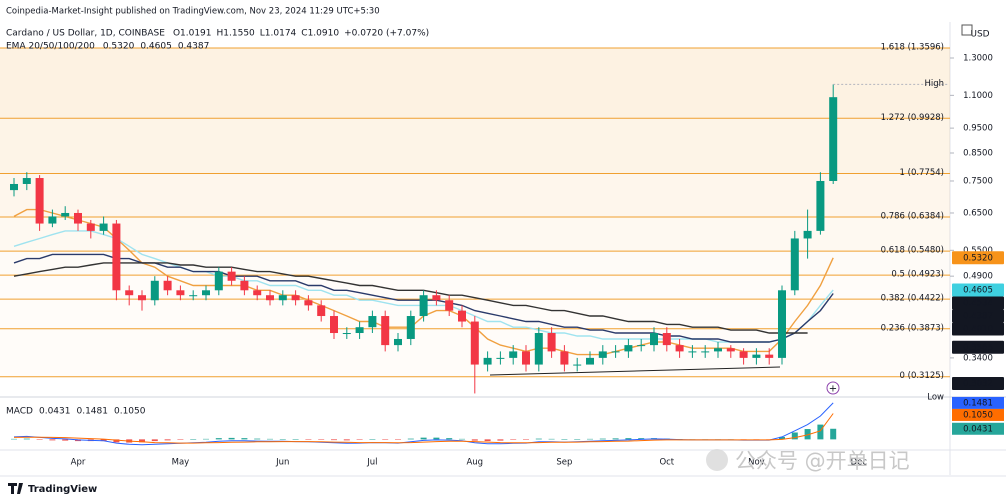 This screenshot has height=500, width=1006. What do you see at coordinates (666, 463) in the screenshot?
I see `x-tick-label: Oct` at bounding box center [666, 463].